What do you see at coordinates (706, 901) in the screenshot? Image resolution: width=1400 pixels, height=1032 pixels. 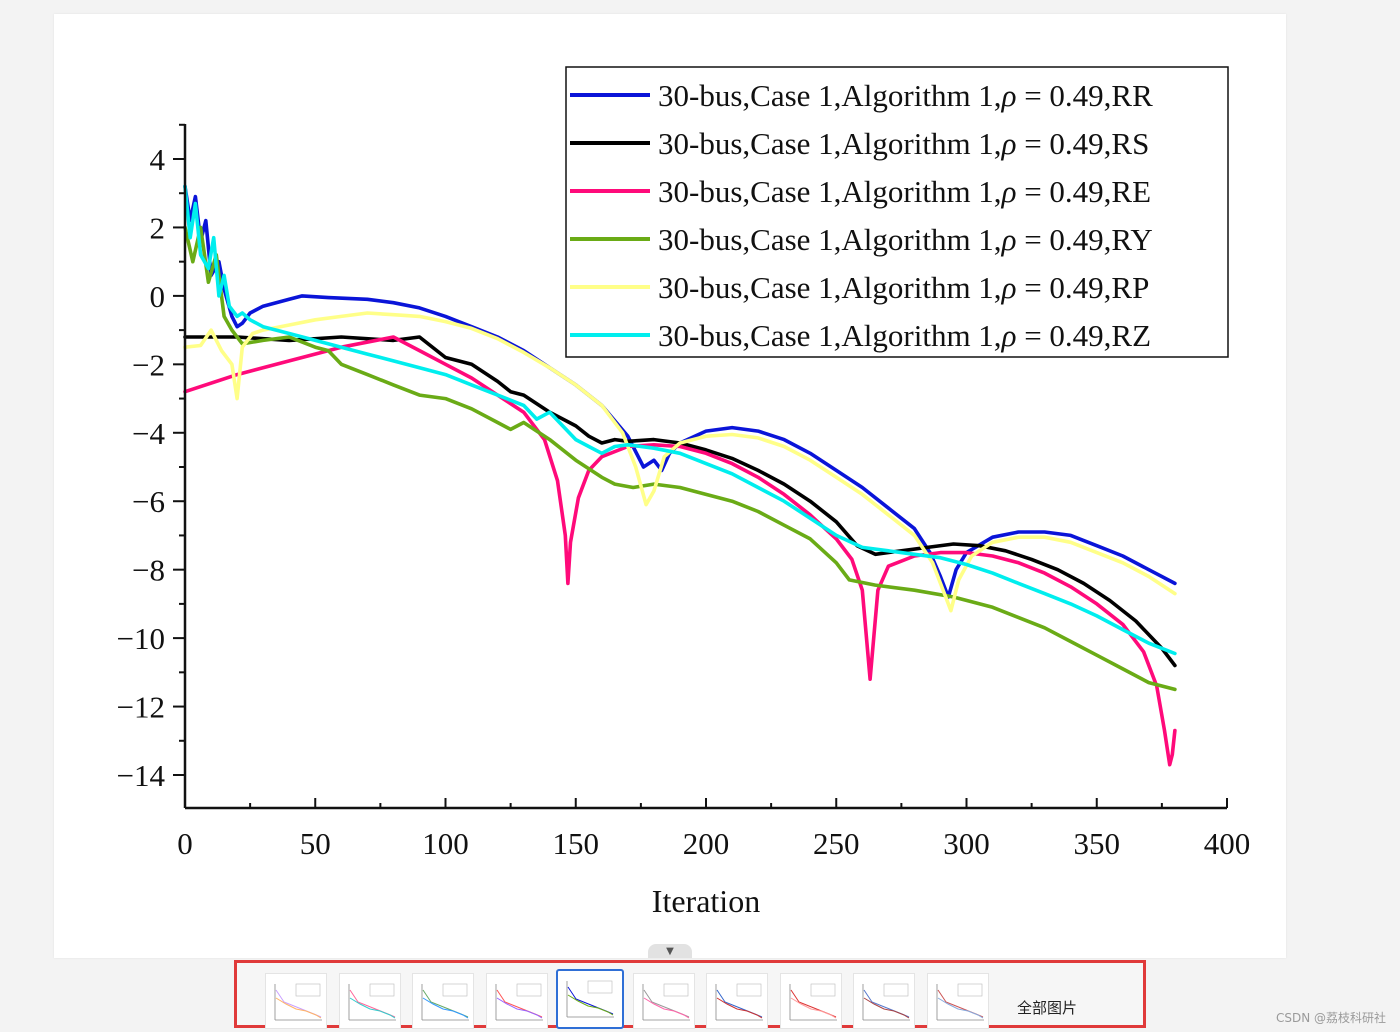 I see `x-axis-title: Iteration` at bounding box center [706, 901].